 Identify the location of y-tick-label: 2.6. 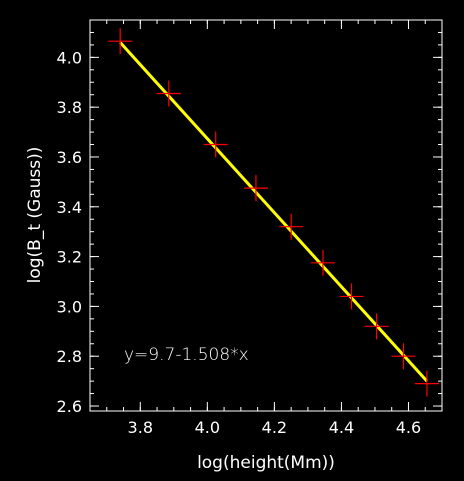
(69, 406).